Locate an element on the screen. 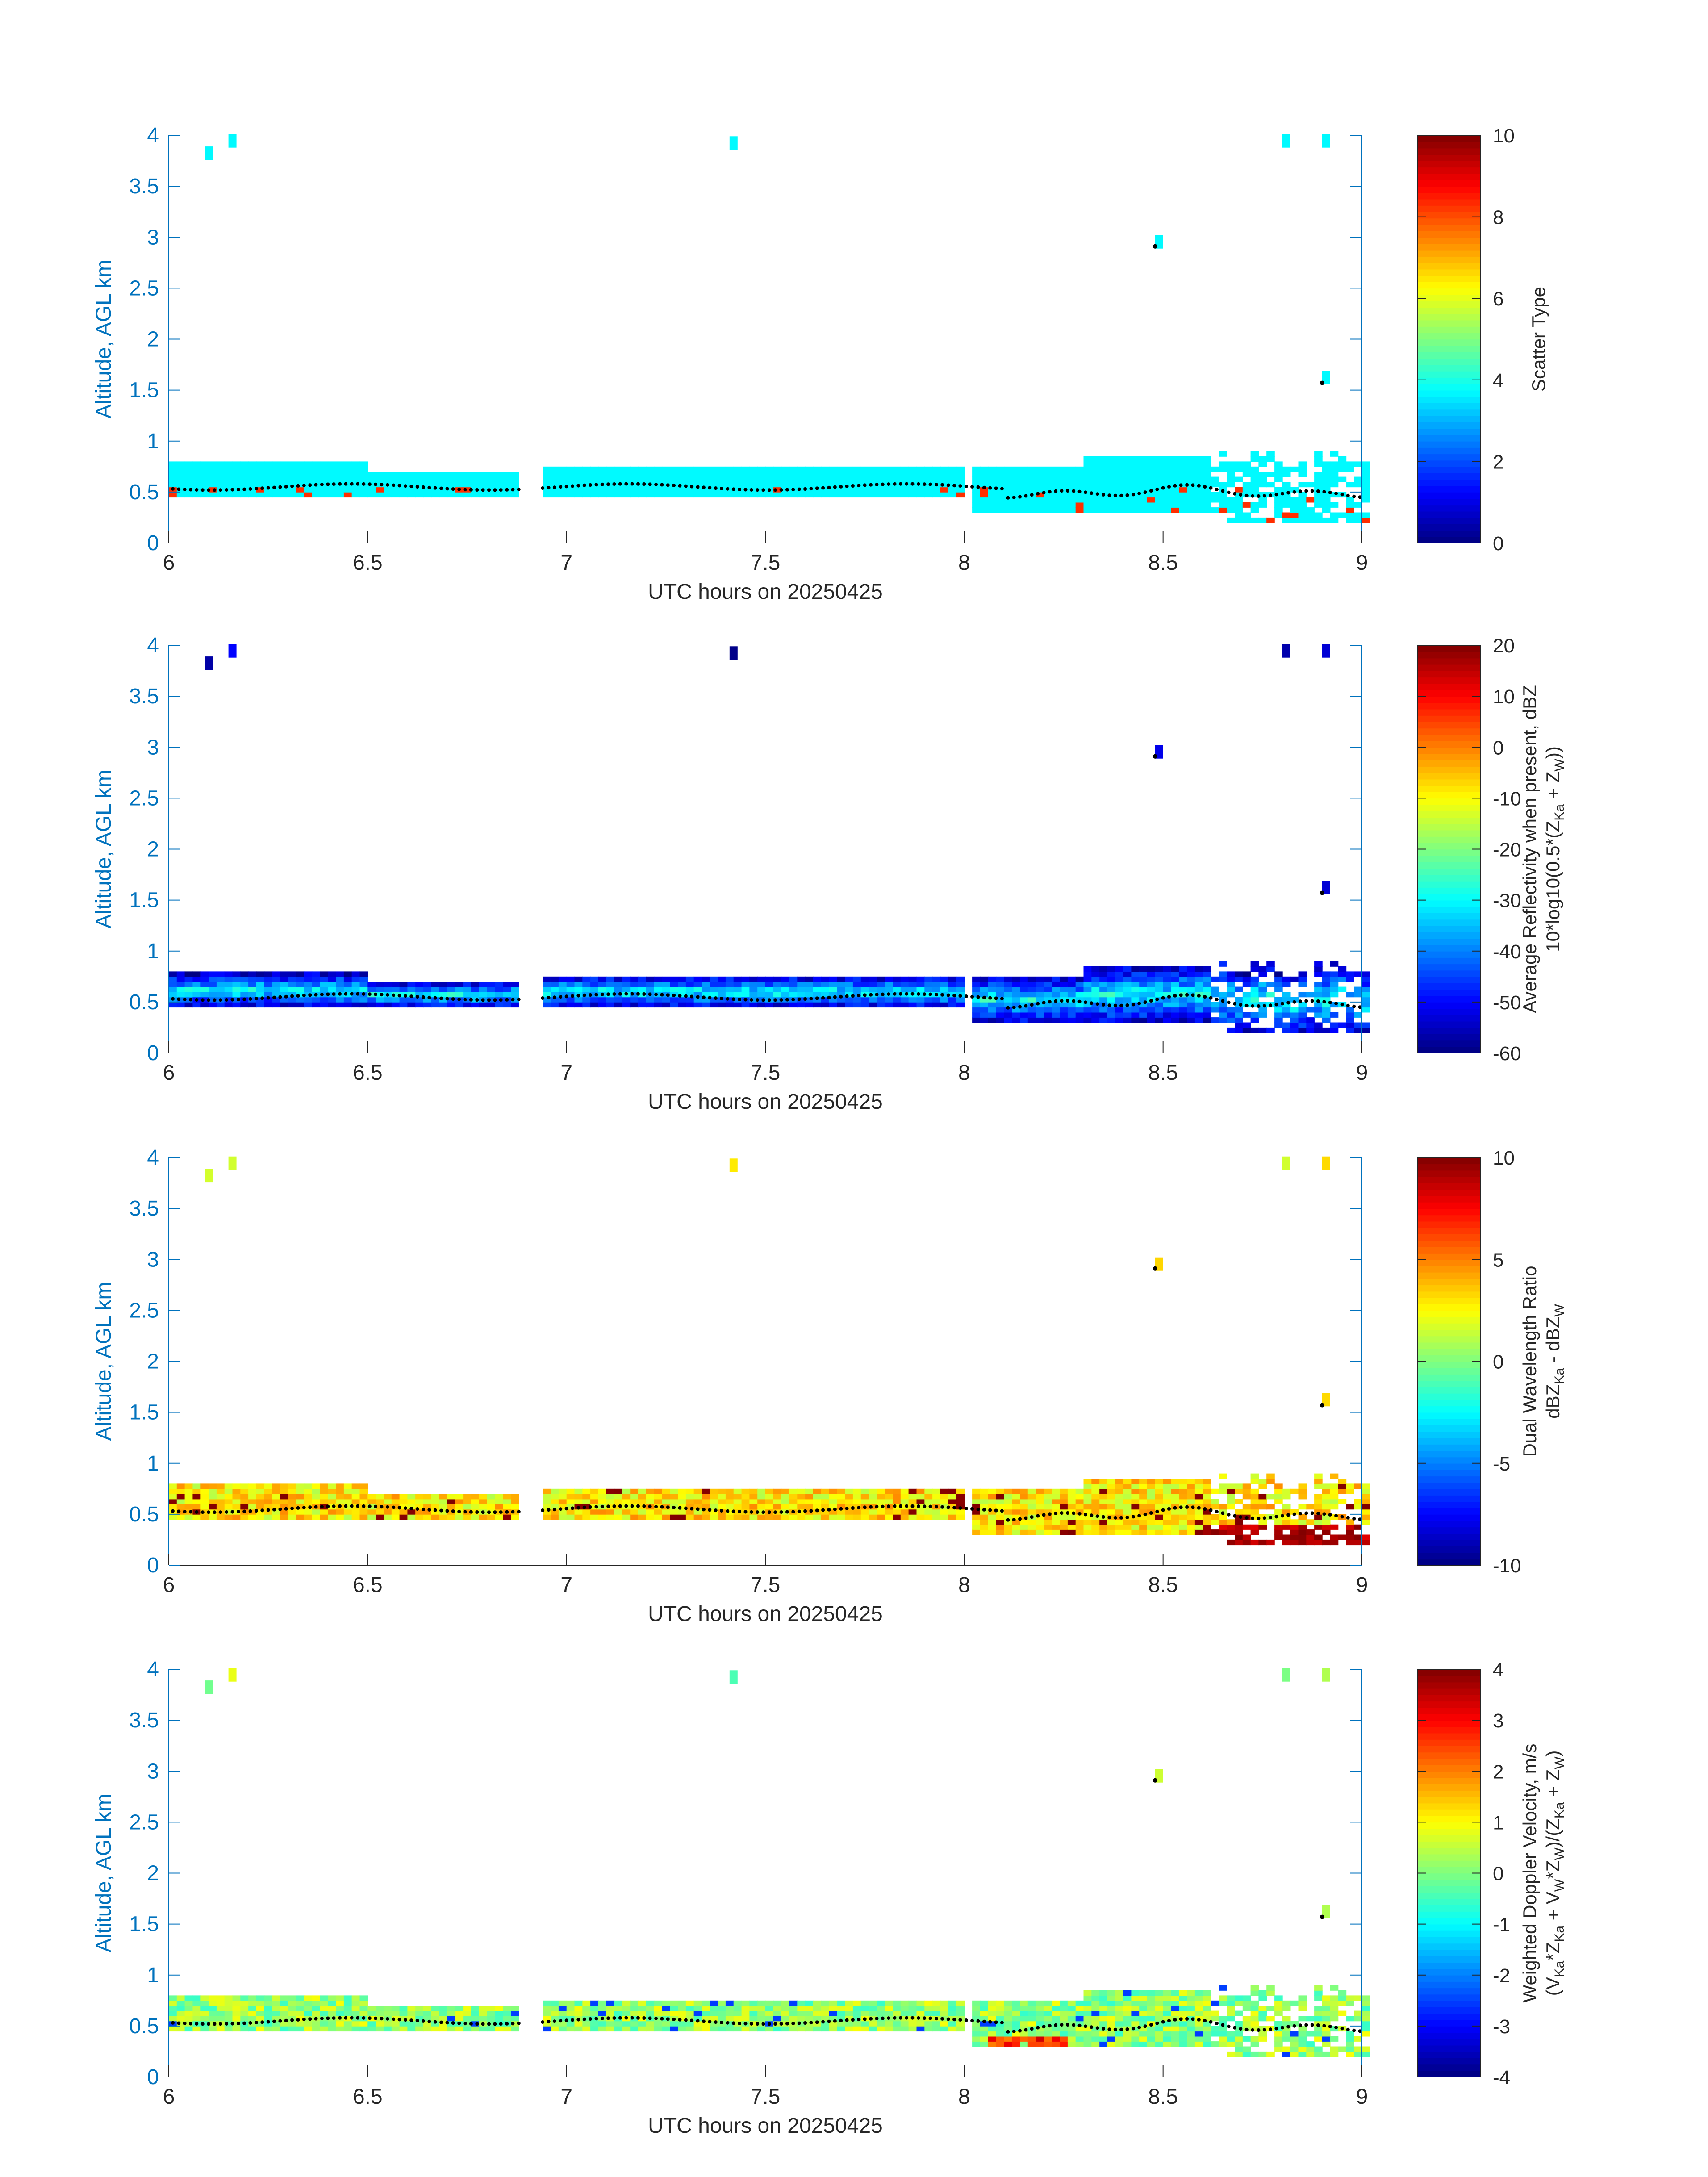 The height and width of the screenshot is (2177, 1708). colorbar-tick-label: -5 is located at coordinates (1501, 1464).